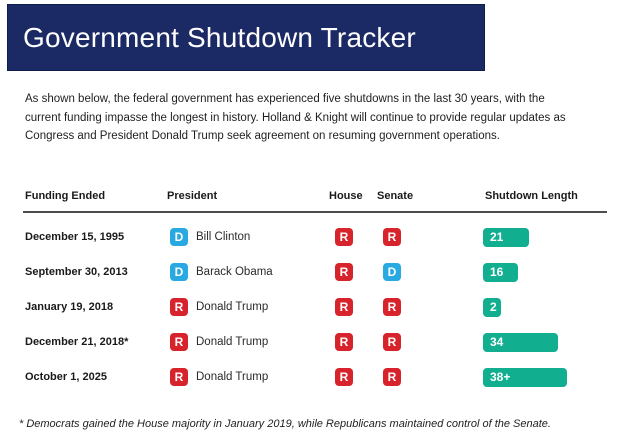 The width and height of the screenshot is (624, 441). What do you see at coordinates (531, 196) in the screenshot?
I see `column-header-shutdown-length: Shutdown Length` at bounding box center [531, 196].